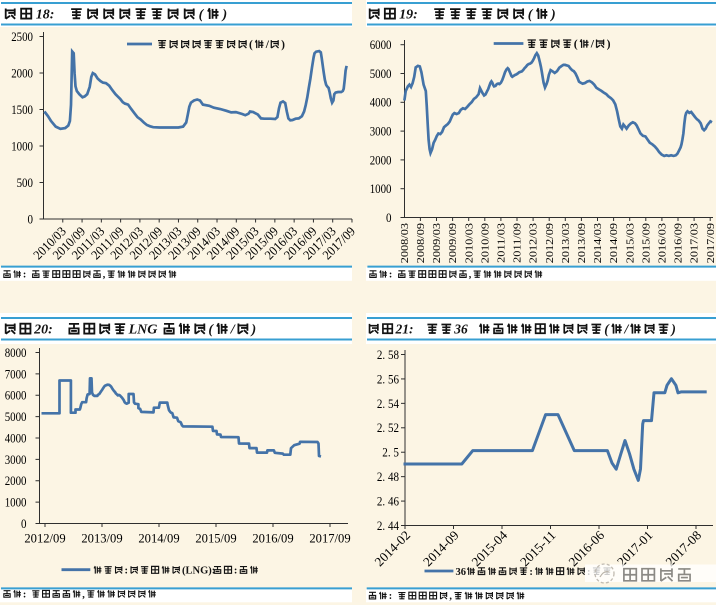 This screenshot has height=605, width=716. What do you see at coordinates (405, 243) in the screenshot?
I see `svg-text: 2008/03` at bounding box center [405, 243].